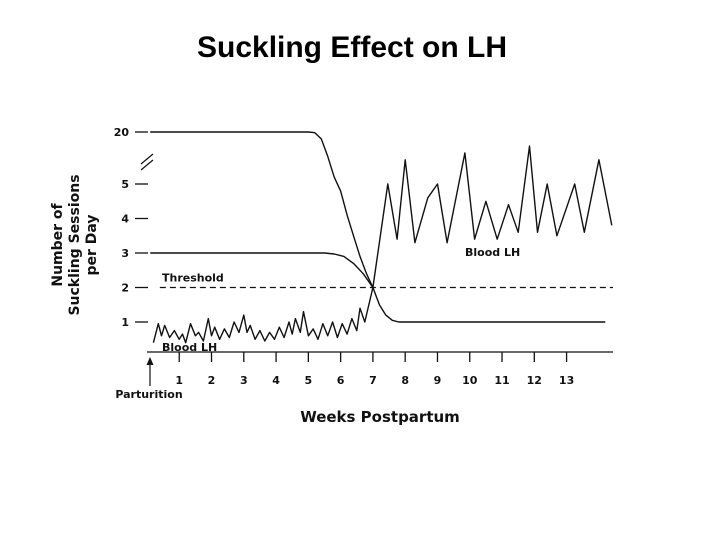  What do you see at coordinates (566, 380) in the screenshot?
I see `x-tick-label: 13` at bounding box center [566, 380].